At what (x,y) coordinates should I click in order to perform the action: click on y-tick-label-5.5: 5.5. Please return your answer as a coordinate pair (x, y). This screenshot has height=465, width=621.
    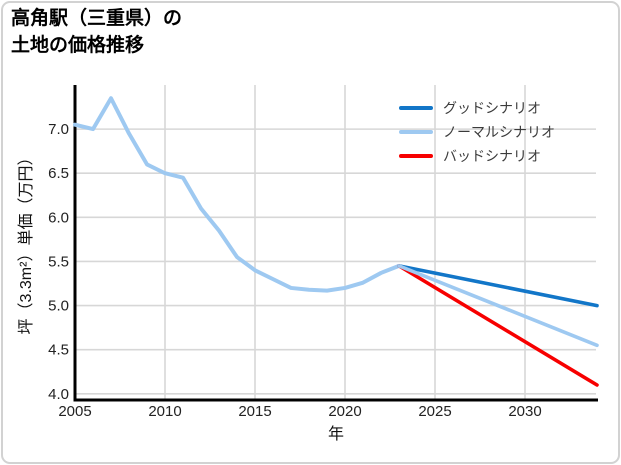
    Looking at the image, I should click on (58, 261).